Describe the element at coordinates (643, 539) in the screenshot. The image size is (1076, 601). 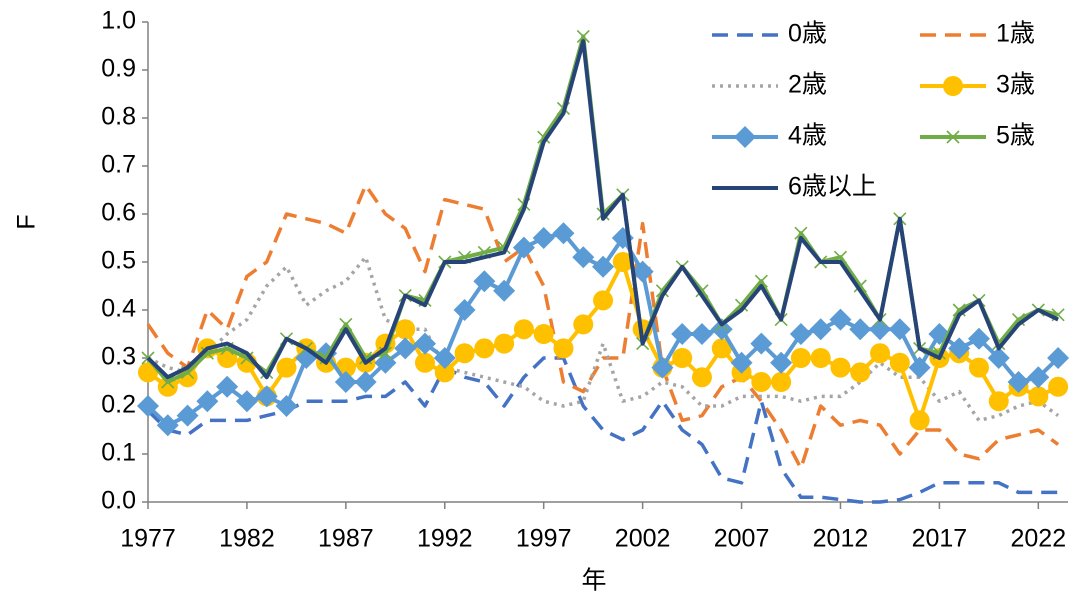
I see `x-tick-label: 2002` at that location.